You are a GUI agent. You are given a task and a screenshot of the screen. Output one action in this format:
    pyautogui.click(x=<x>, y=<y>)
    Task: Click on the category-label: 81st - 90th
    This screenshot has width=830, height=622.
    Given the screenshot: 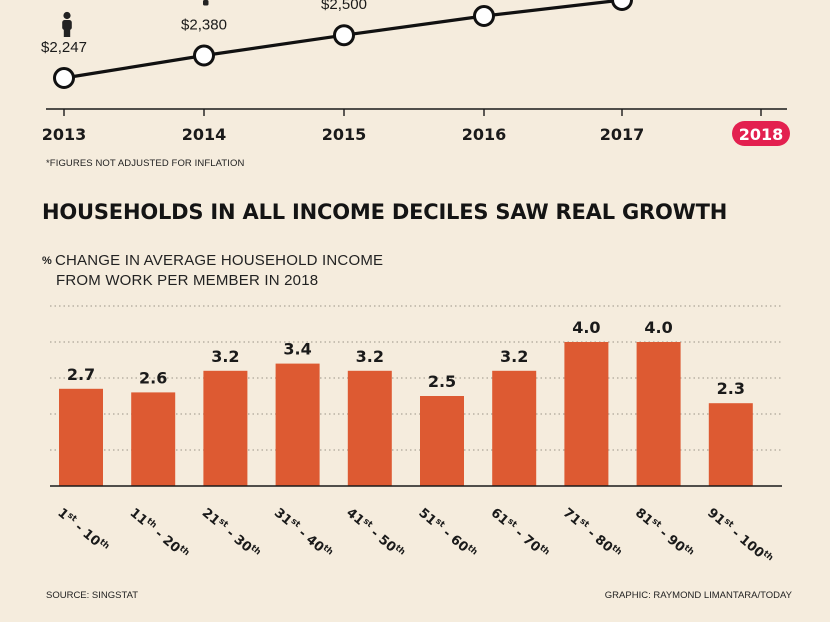 What is the action you would take?
    pyautogui.click(x=664, y=533)
    